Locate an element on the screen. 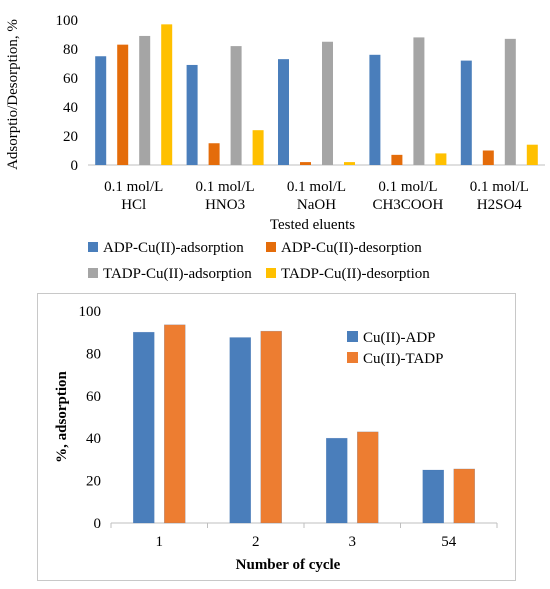 Image resolution: width=550 pixels, height=589 pixels. y-tick-label-2-5: 100 is located at coordinates (90, 312).